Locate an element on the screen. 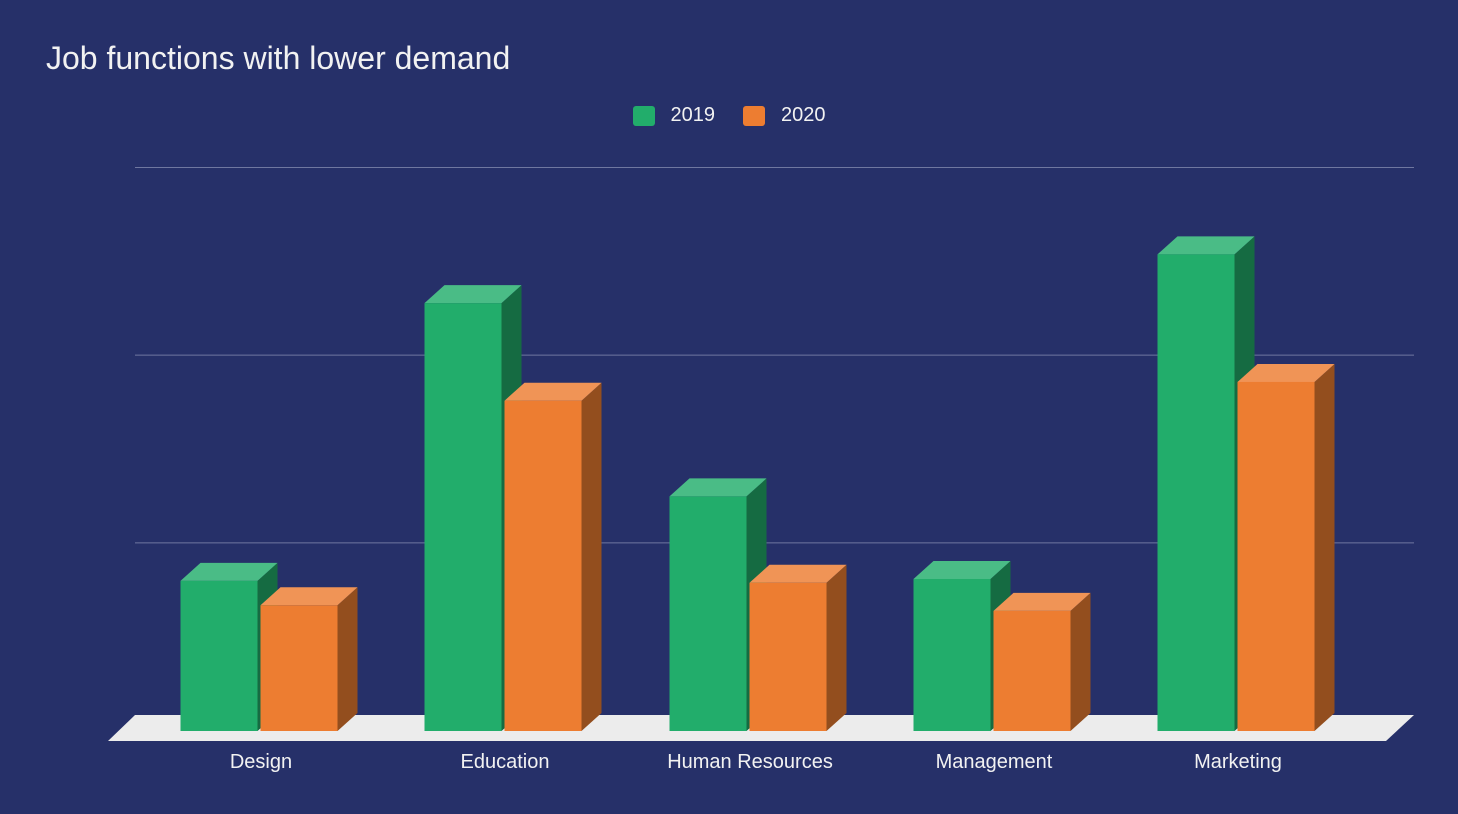  legend-label-2019: 2019 is located at coordinates (693, 115).